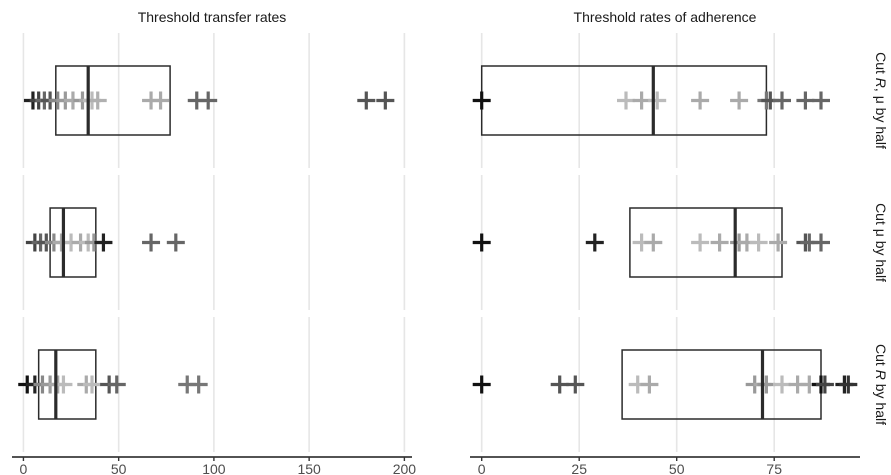  Describe the element at coordinates (881, 118) in the screenshot. I see `strip-label-part: , μ by half` at that location.